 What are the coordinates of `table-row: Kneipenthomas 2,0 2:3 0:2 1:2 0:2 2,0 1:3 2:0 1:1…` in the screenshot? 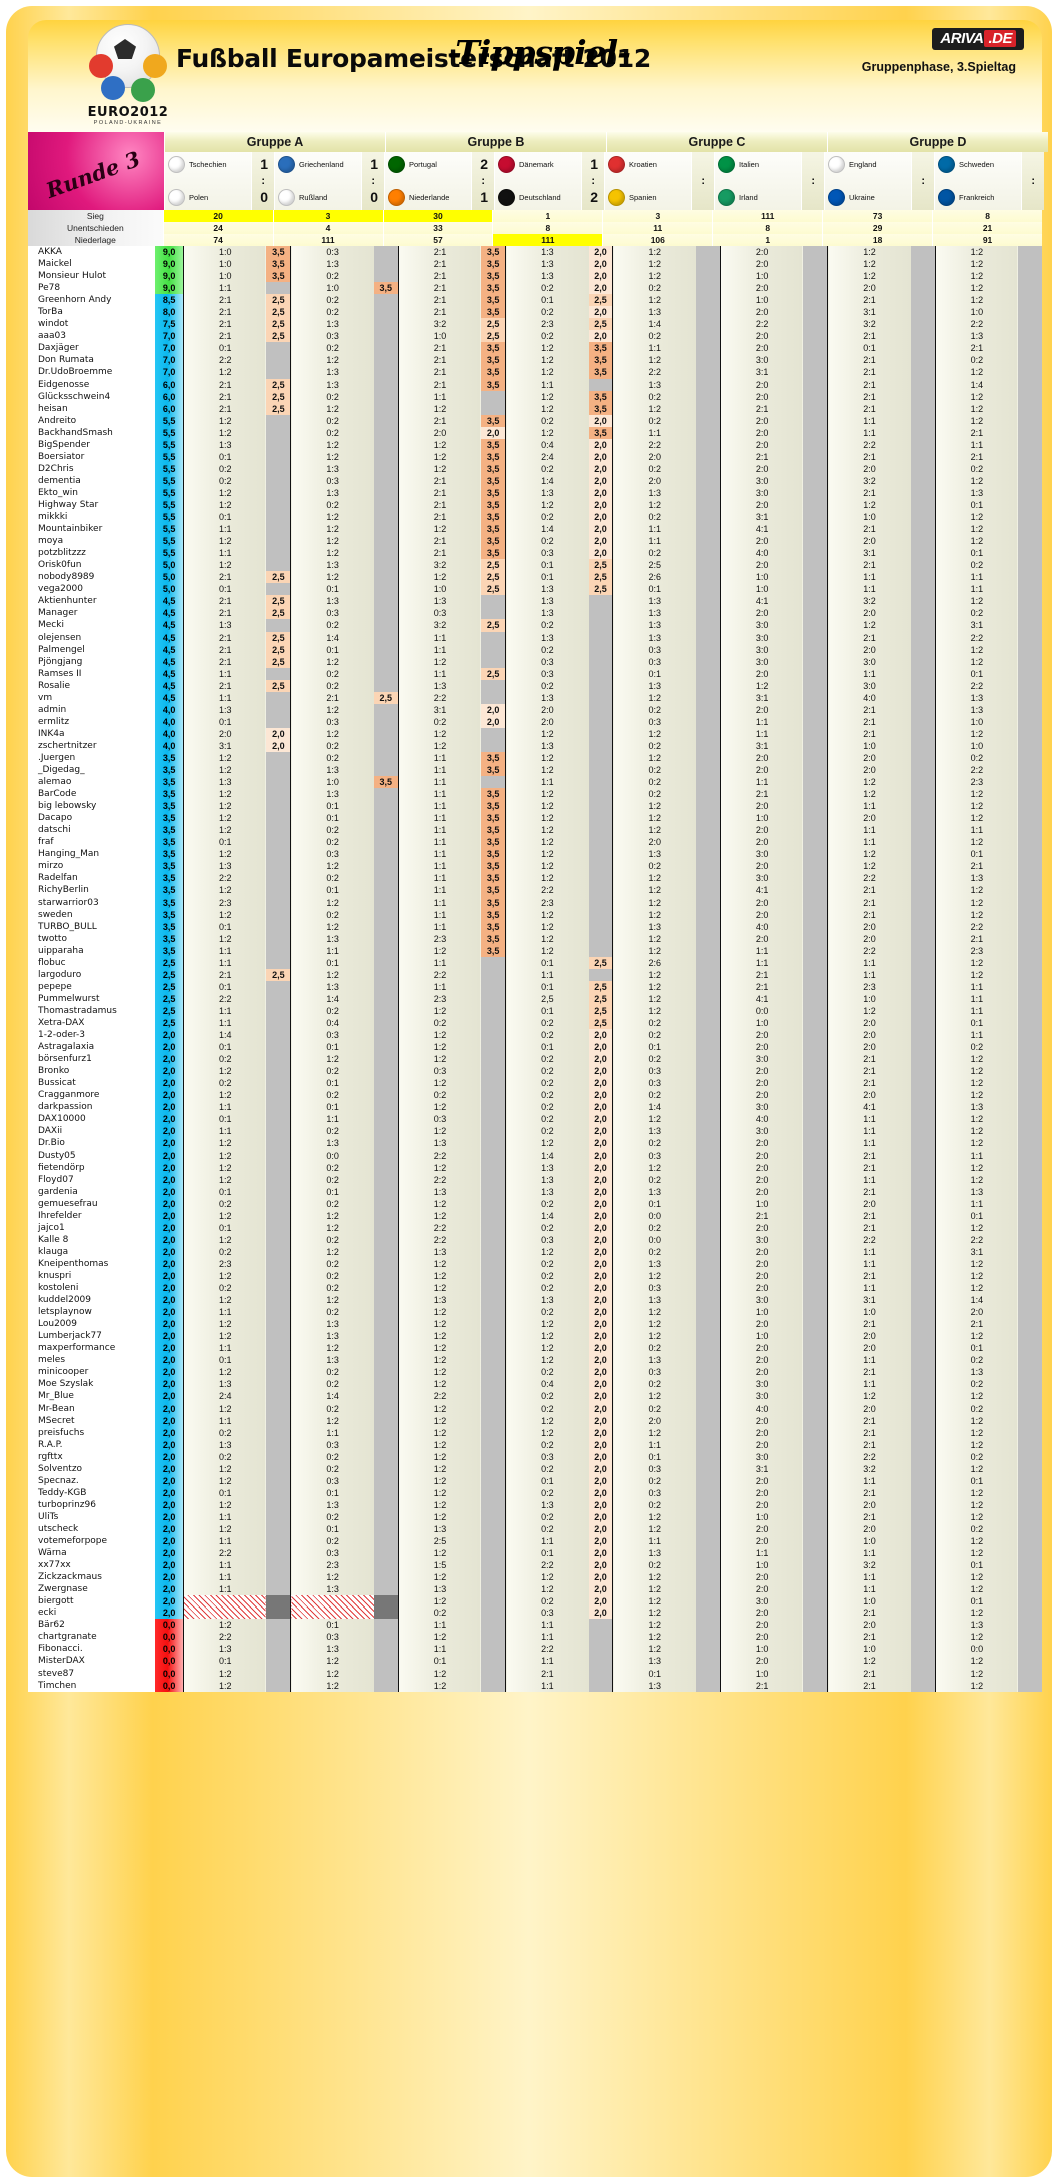 It's located at (535, 1263).